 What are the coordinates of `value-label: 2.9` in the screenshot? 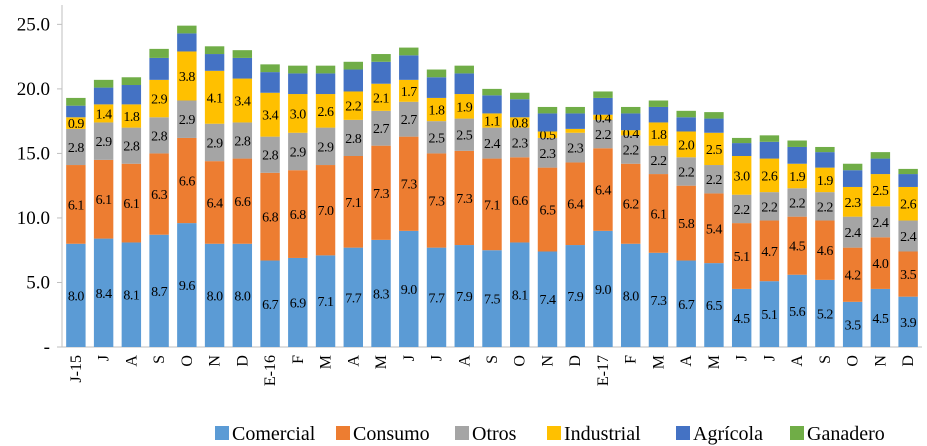 It's located at (298, 152).